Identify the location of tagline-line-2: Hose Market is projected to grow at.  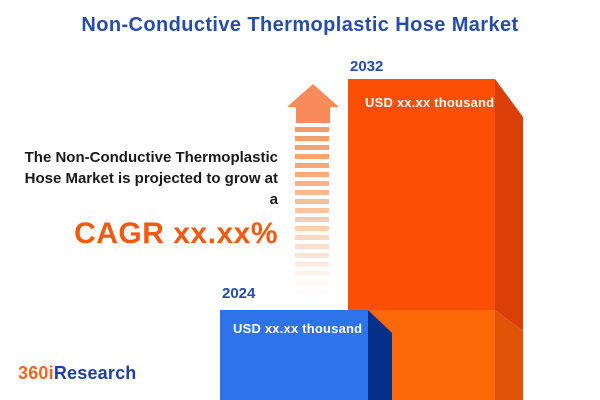
(151, 178).